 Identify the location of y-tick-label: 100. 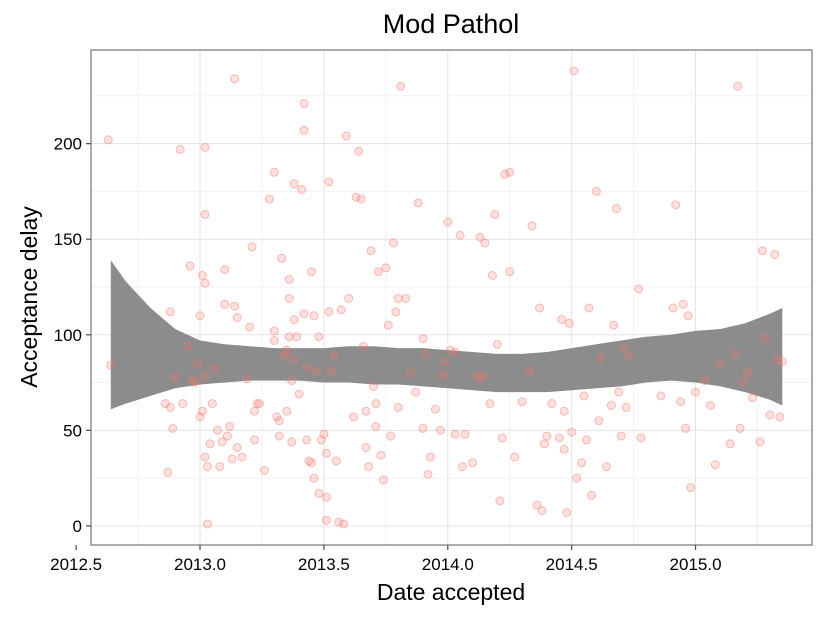
(68, 335).